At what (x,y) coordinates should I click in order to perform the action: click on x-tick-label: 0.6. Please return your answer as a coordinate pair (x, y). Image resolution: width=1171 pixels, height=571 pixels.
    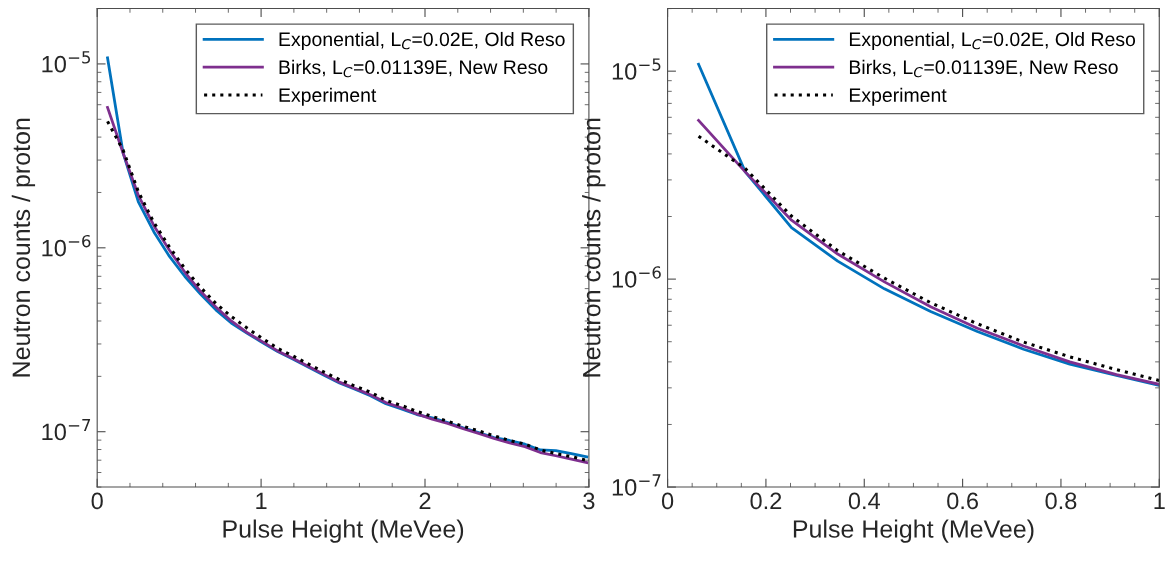
    Looking at the image, I should click on (962, 501).